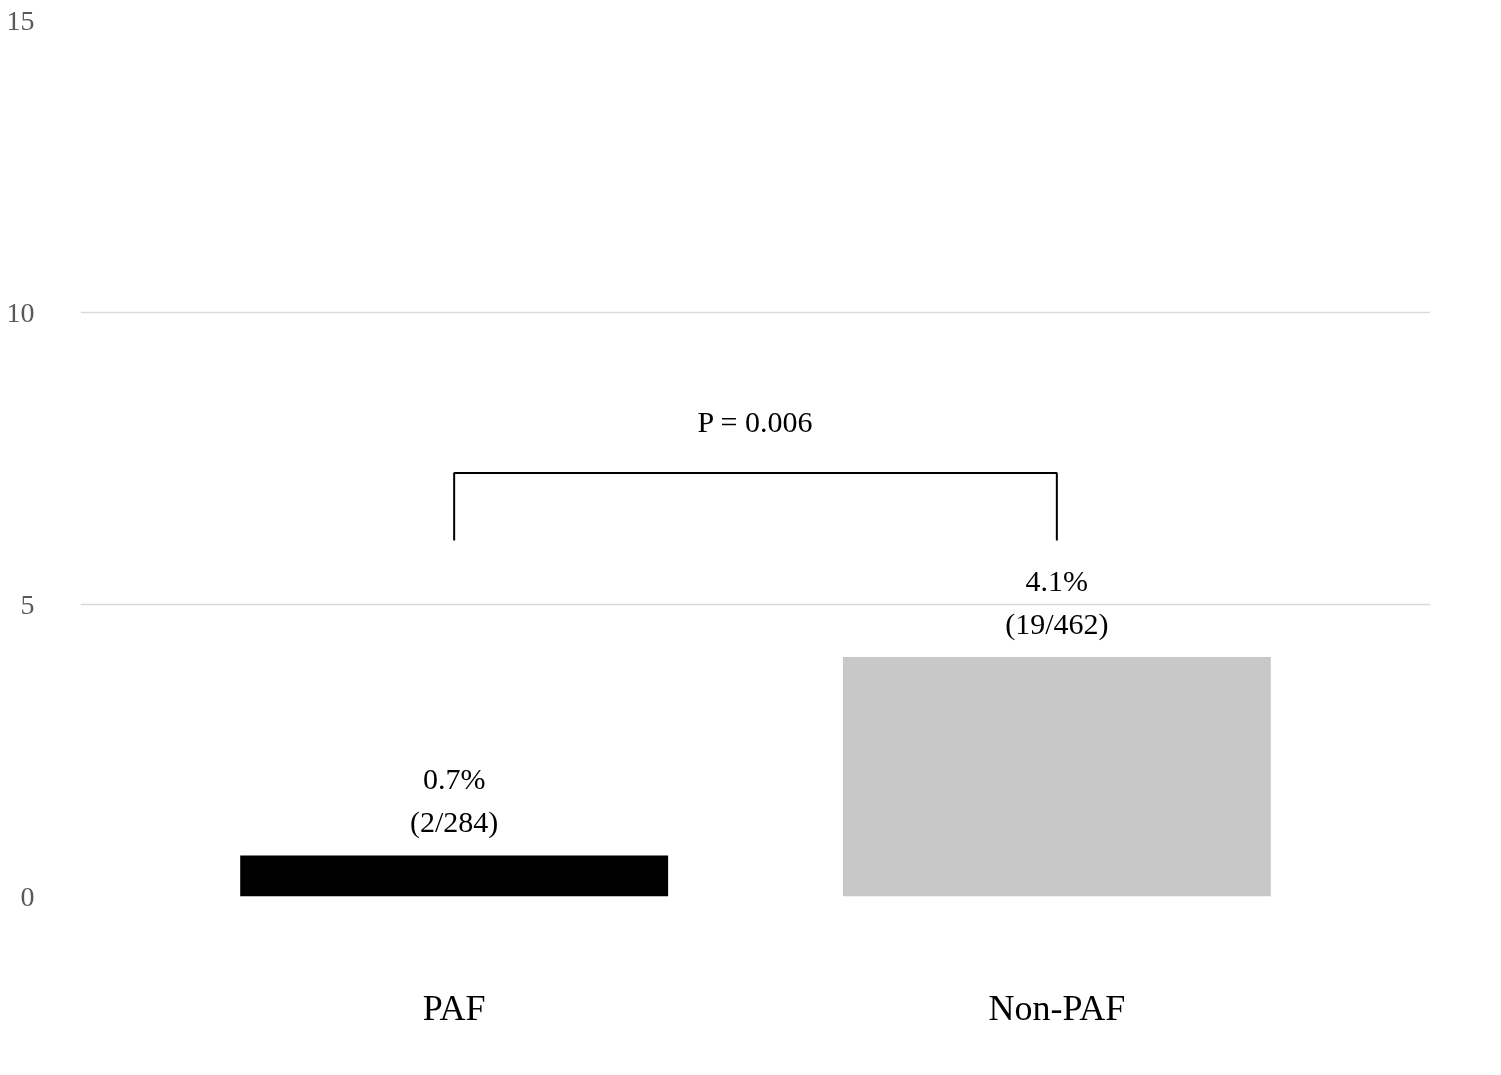  I want to click on x-tick-label: PAF, so click(454, 1007).